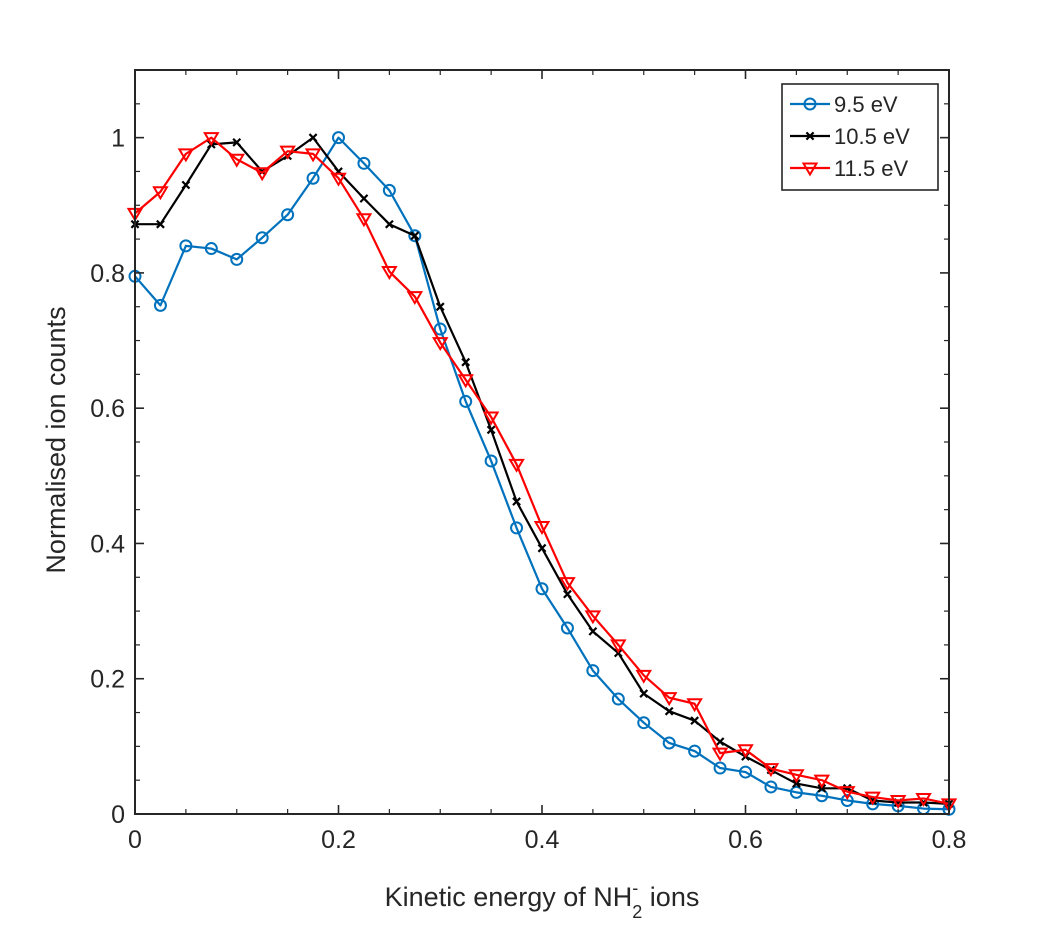 The image size is (1049, 937). Describe the element at coordinates (949, 840) in the screenshot. I see `x-tick-label: 0.8` at that location.